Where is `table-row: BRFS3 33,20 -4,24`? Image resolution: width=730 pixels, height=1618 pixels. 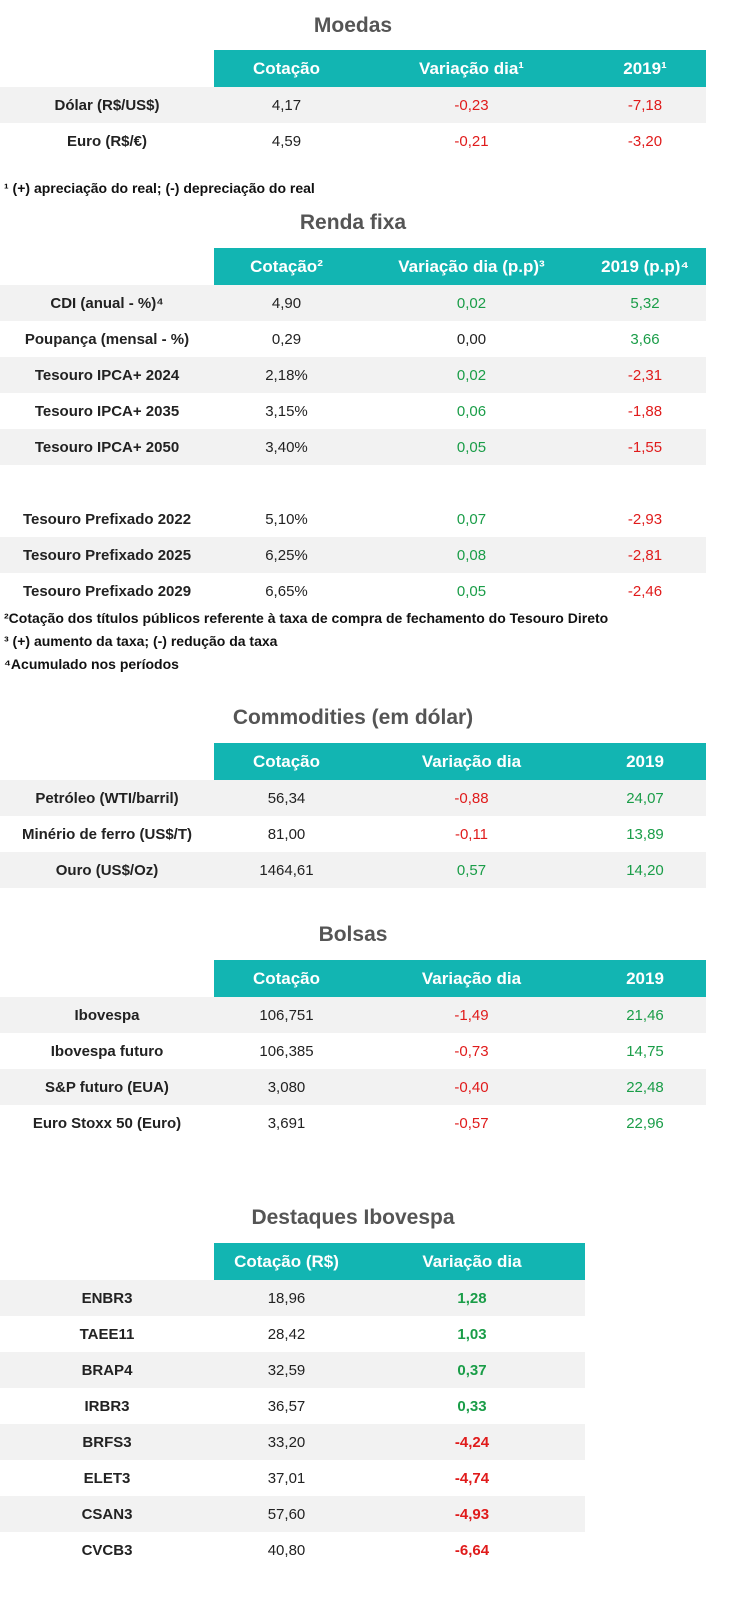 table-row: BRFS3 33,20 -4,24 is located at coordinates (292, 1442).